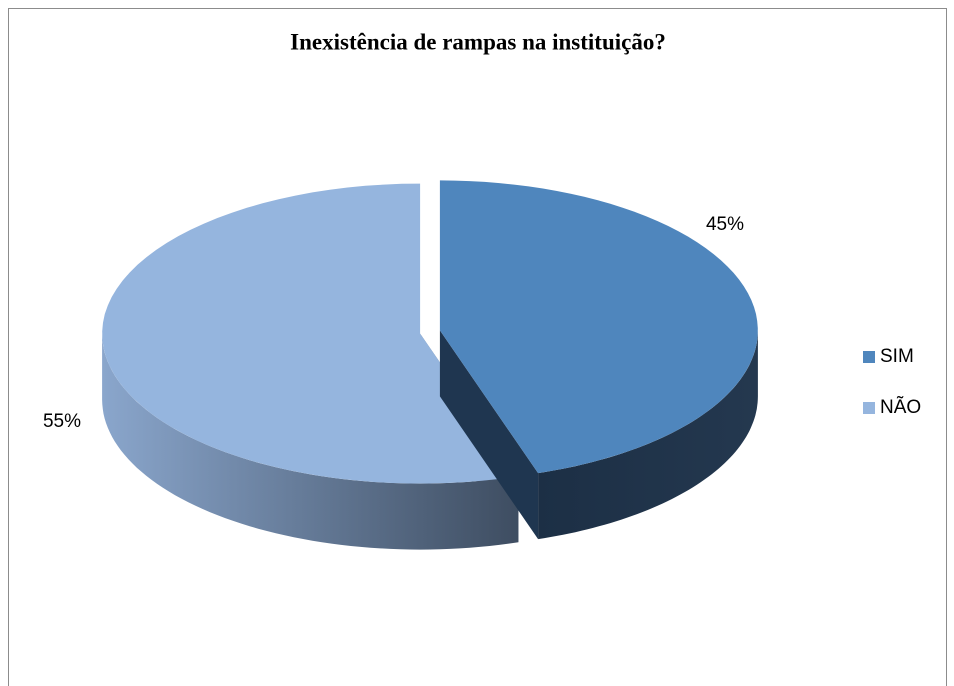 The height and width of the screenshot is (686, 954). What do you see at coordinates (489, 435) in the screenshot?
I see `slice-face` at bounding box center [489, 435].